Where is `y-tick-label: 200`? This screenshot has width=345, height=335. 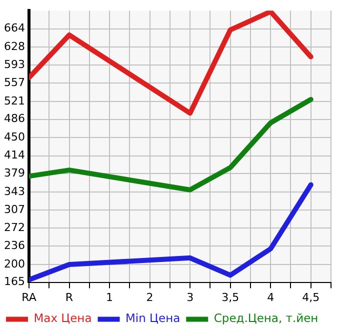
y-tick-label: 200 is located at coordinates (14, 263).